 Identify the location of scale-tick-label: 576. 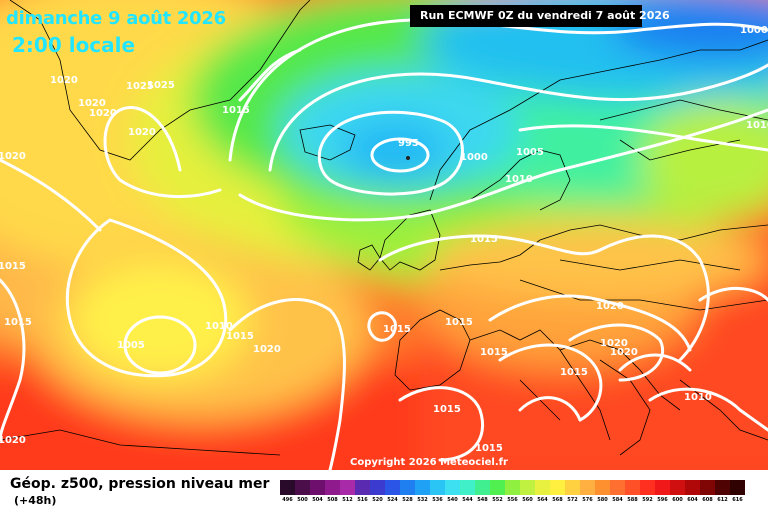
(587, 500).